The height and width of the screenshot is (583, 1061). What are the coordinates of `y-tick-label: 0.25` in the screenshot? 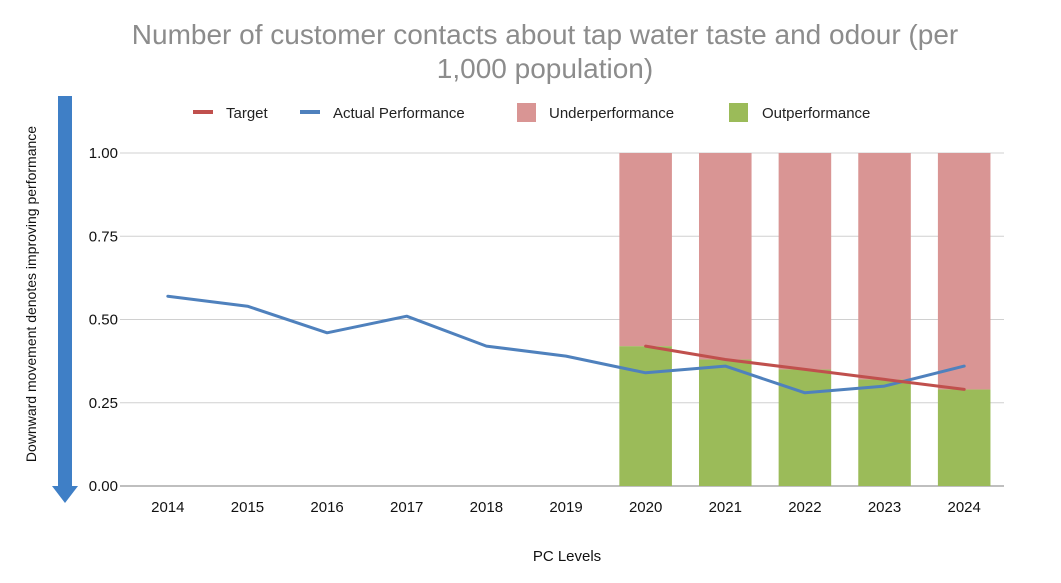 It's located at (103, 403).